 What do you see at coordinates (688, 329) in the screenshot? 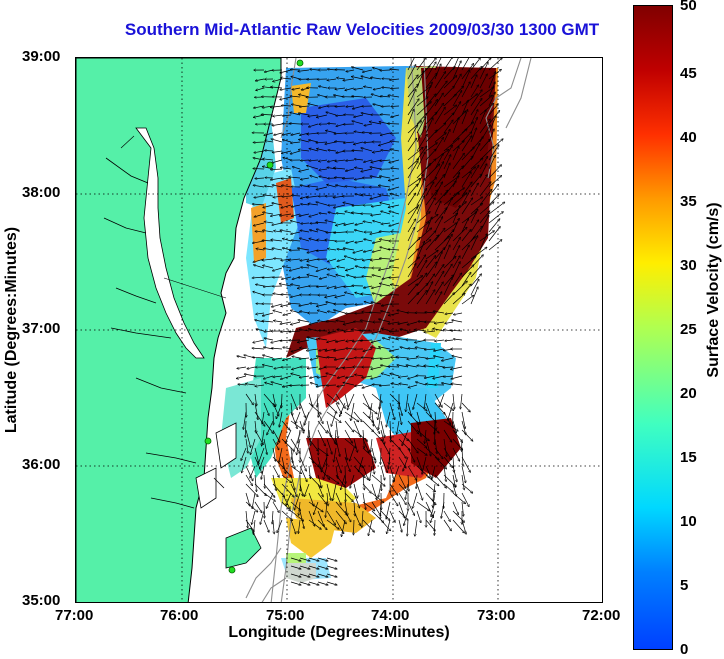
I see `colorbar-tick-label: 25` at bounding box center [688, 329].